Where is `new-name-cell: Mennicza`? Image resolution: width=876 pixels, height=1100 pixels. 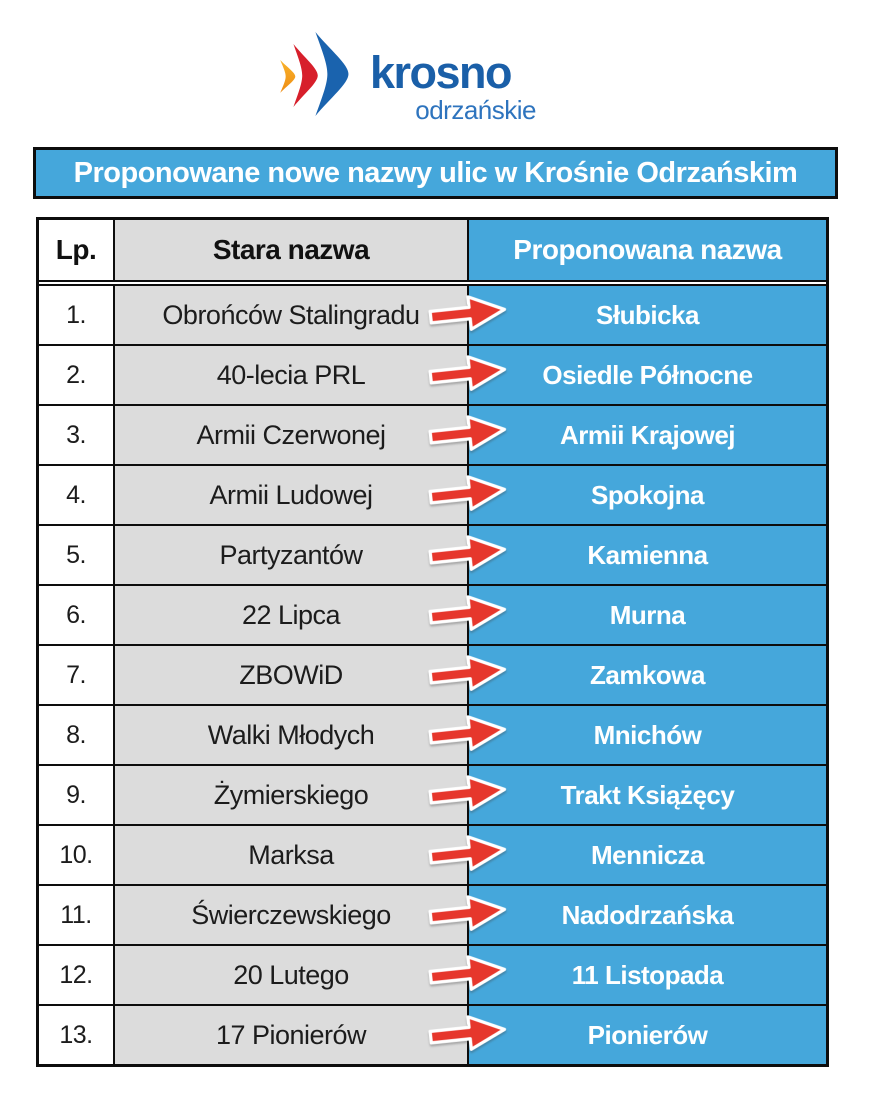 new-name-cell: Mennicza is located at coordinates (627, 855).